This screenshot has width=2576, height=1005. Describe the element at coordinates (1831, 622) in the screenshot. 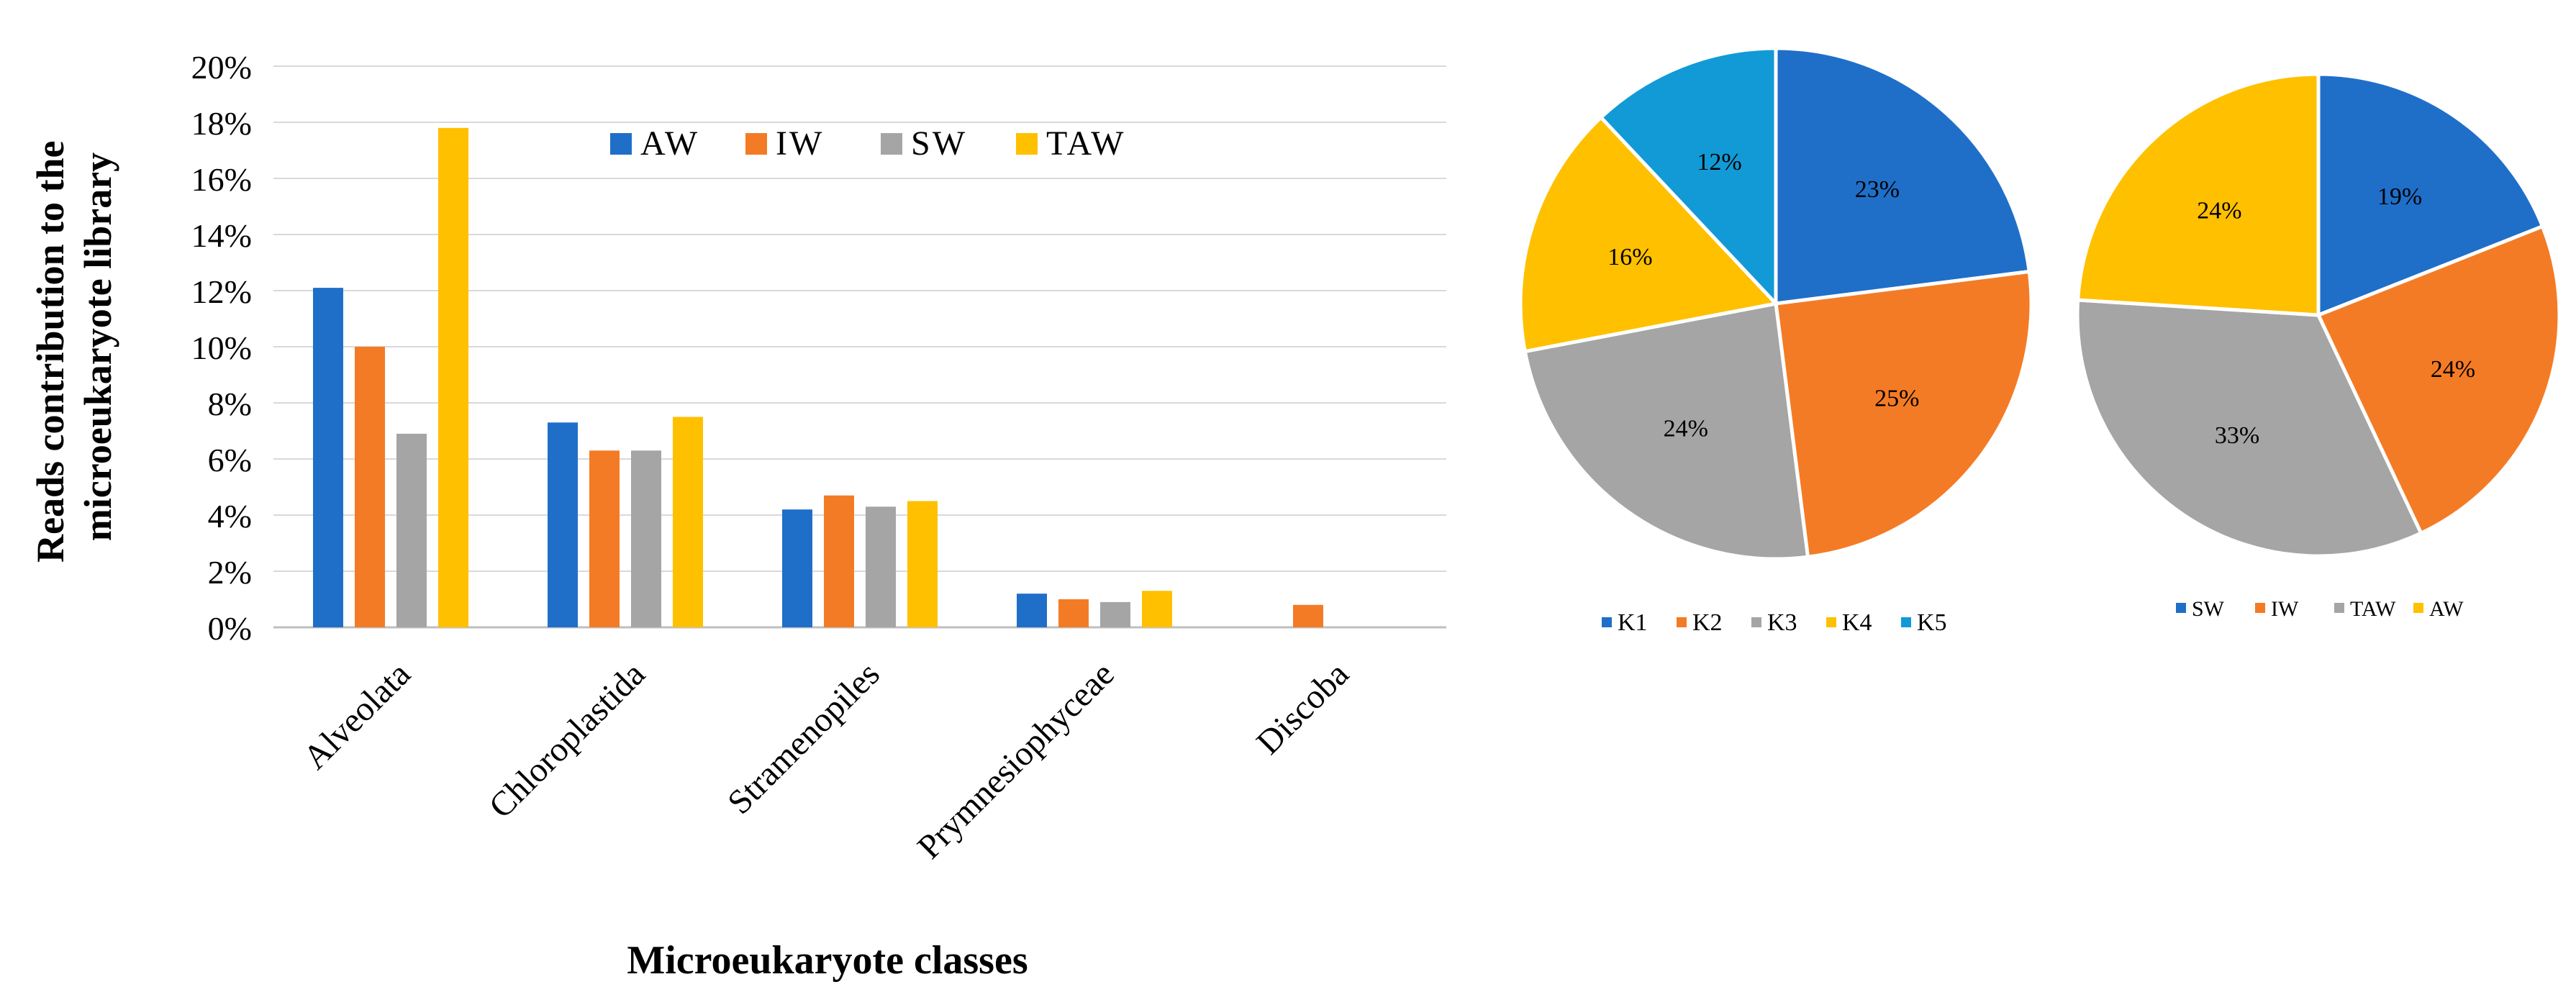

I see `pie-legend-swatch-K4` at that location.